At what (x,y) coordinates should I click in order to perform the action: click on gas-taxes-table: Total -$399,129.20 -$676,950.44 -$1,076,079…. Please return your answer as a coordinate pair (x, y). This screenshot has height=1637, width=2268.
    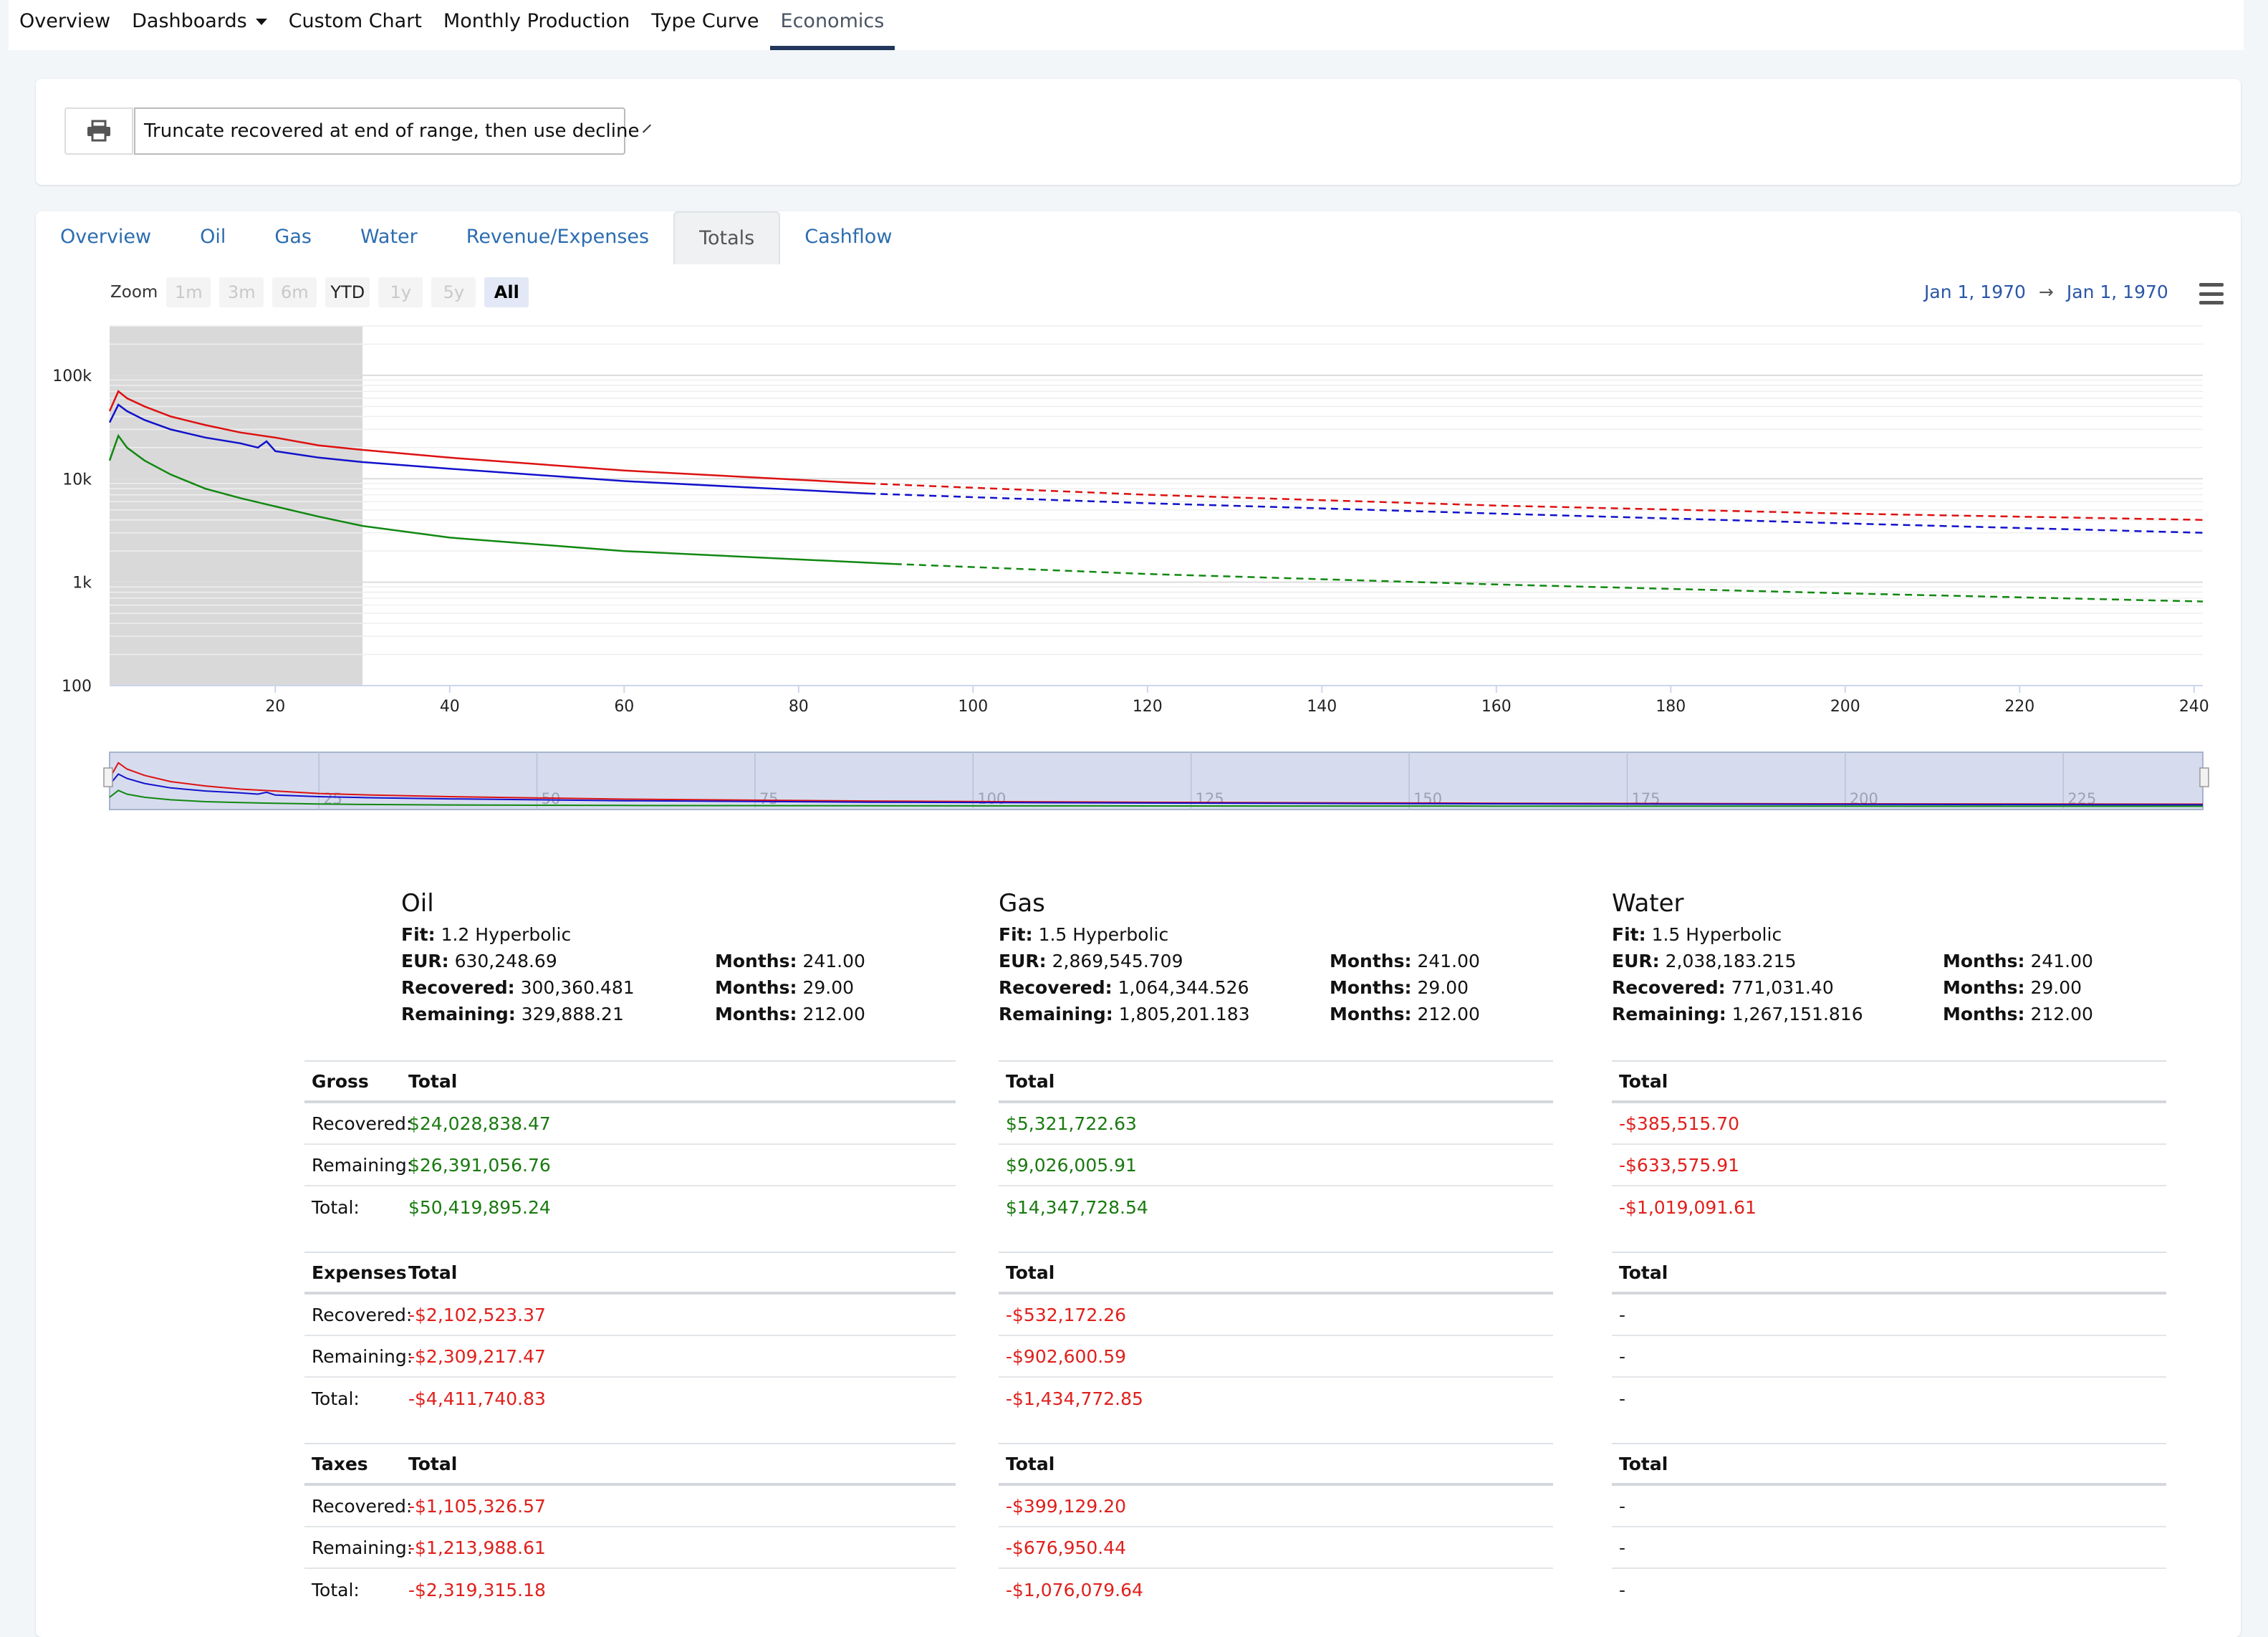
    Looking at the image, I should click on (1276, 1526).